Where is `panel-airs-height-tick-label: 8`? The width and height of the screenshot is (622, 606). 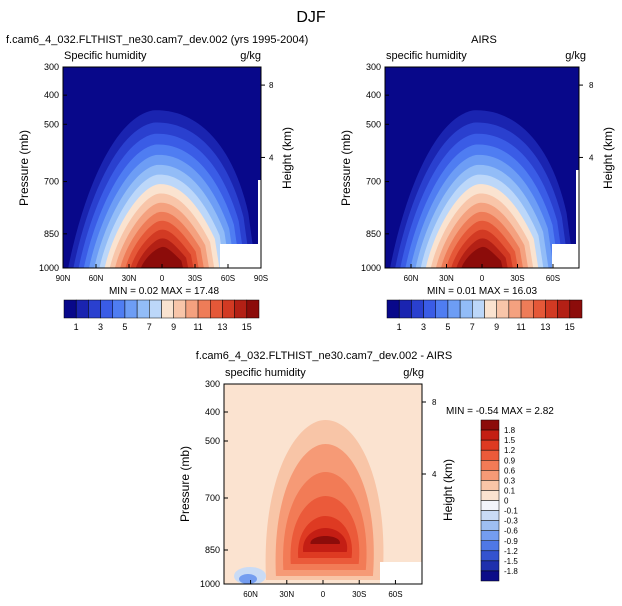 panel-airs-height-tick-label: 8 is located at coordinates (591, 85).